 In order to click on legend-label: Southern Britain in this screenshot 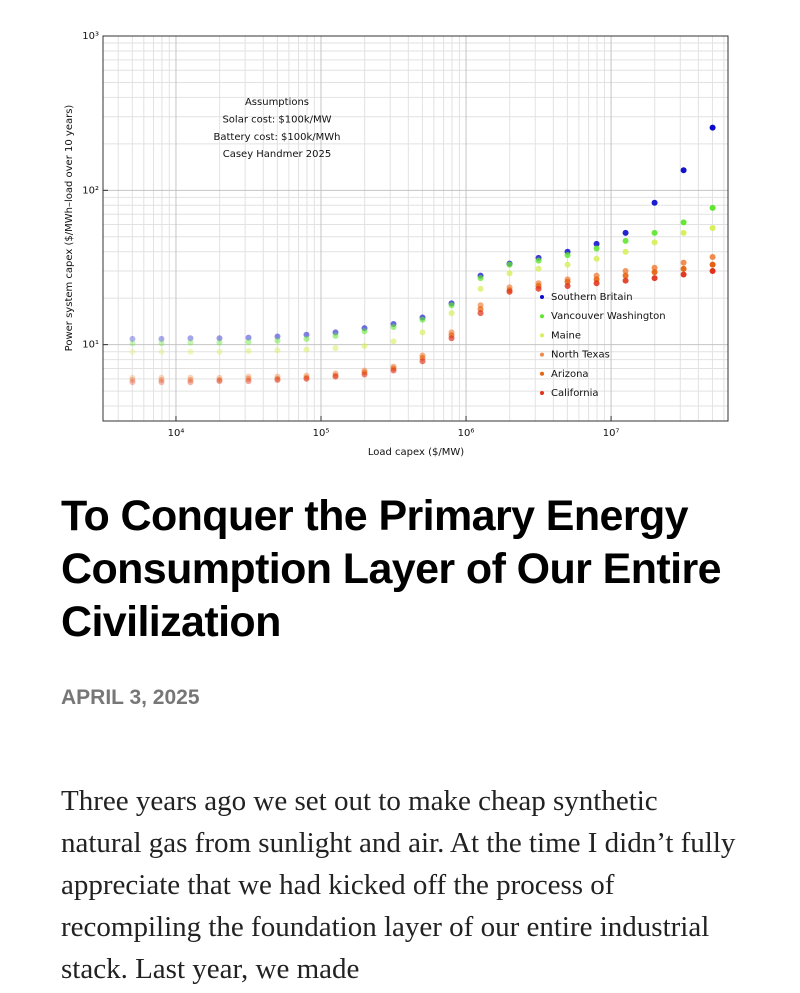, I will do `click(592, 297)`.